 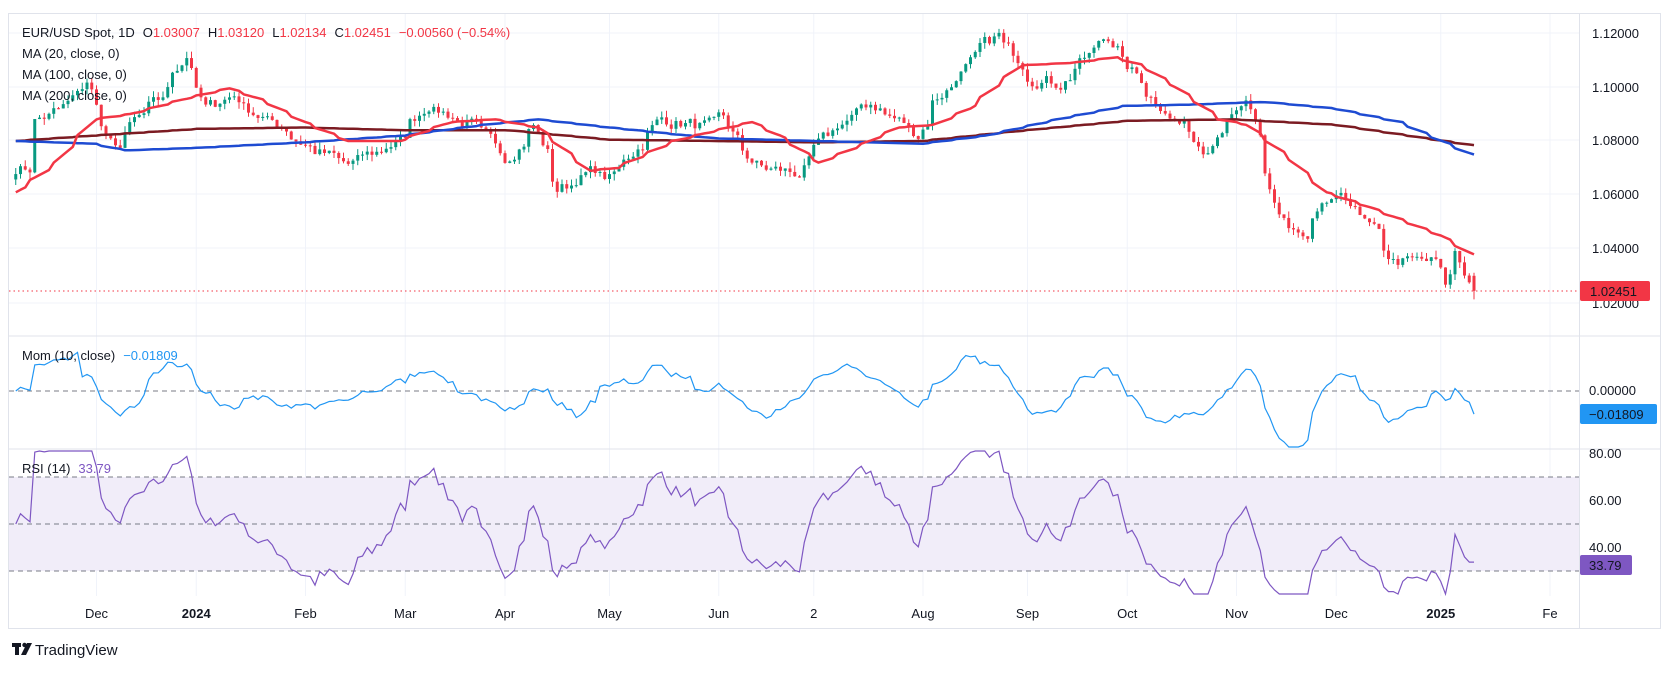 I want to click on time-tick: Sep, so click(x=1027, y=613).